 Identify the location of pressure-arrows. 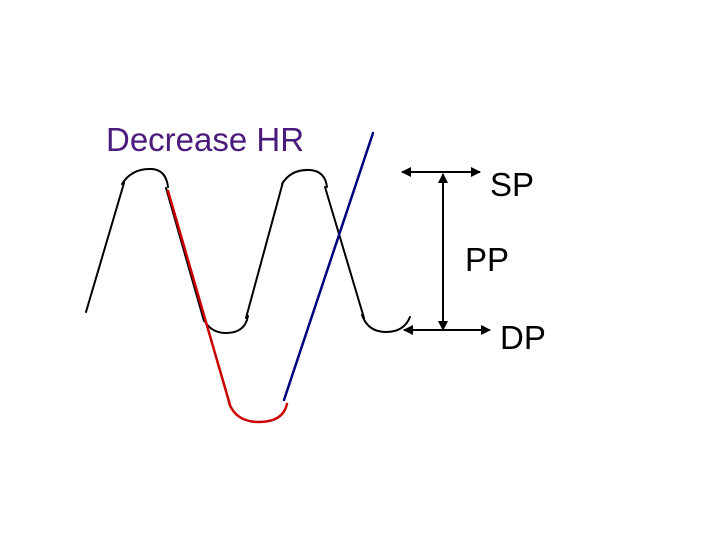
(446, 251).